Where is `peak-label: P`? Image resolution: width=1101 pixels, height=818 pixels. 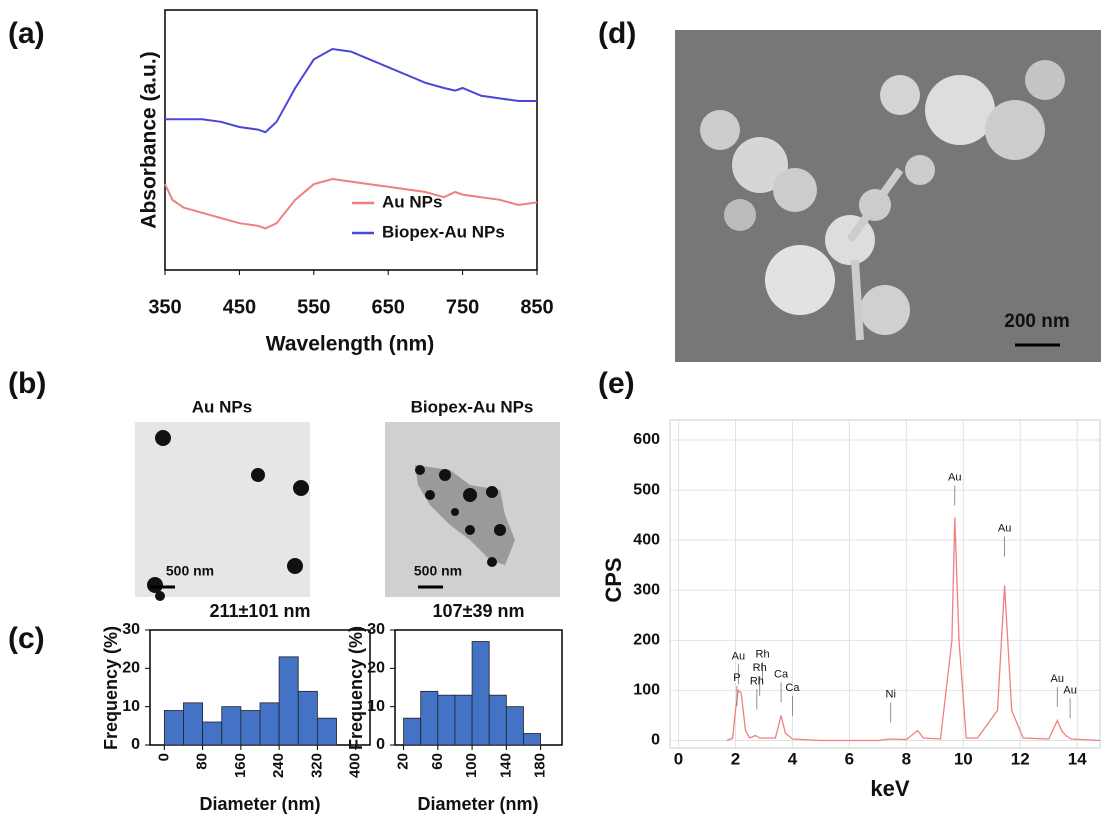
peak-label: P is located at coordinates (736, 678).